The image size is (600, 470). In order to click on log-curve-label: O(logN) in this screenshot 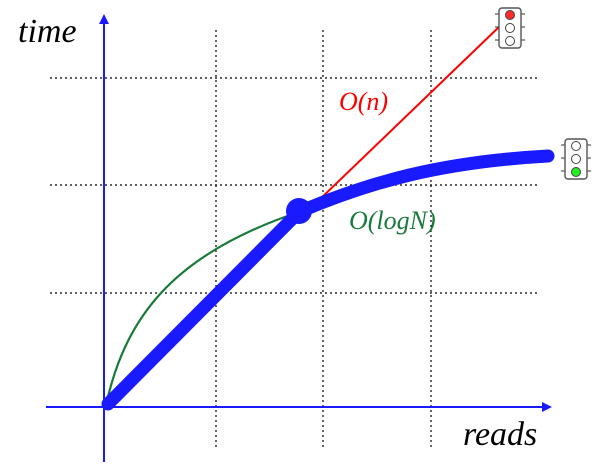, I will do `click(392, 220)`.